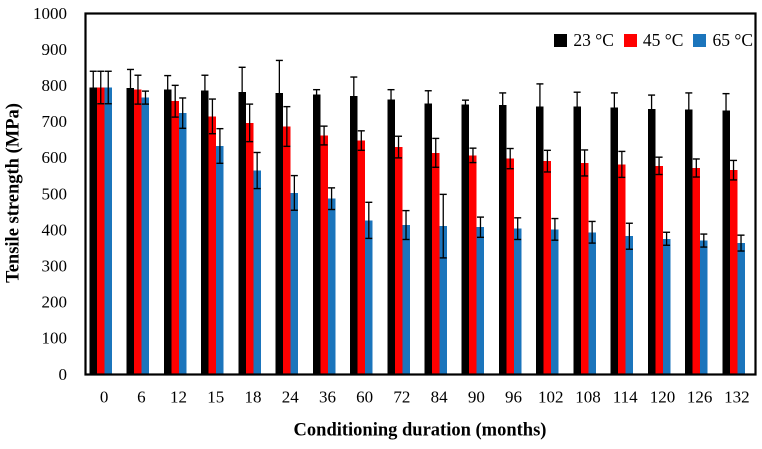 The width and height of the screenshot is (762, 449). What do you see at coordinates (55, 49) in the screenshot?
I see `y-tick-label: 900` at bounding box center [55, 49].